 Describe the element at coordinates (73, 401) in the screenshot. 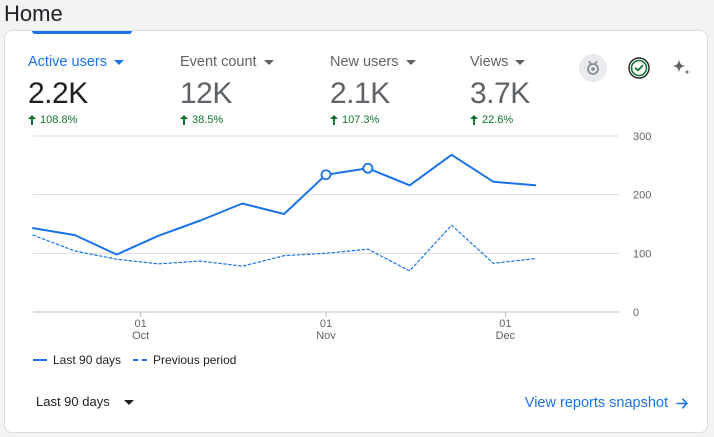

I see `date-range-value: Last 90 days` at that location.